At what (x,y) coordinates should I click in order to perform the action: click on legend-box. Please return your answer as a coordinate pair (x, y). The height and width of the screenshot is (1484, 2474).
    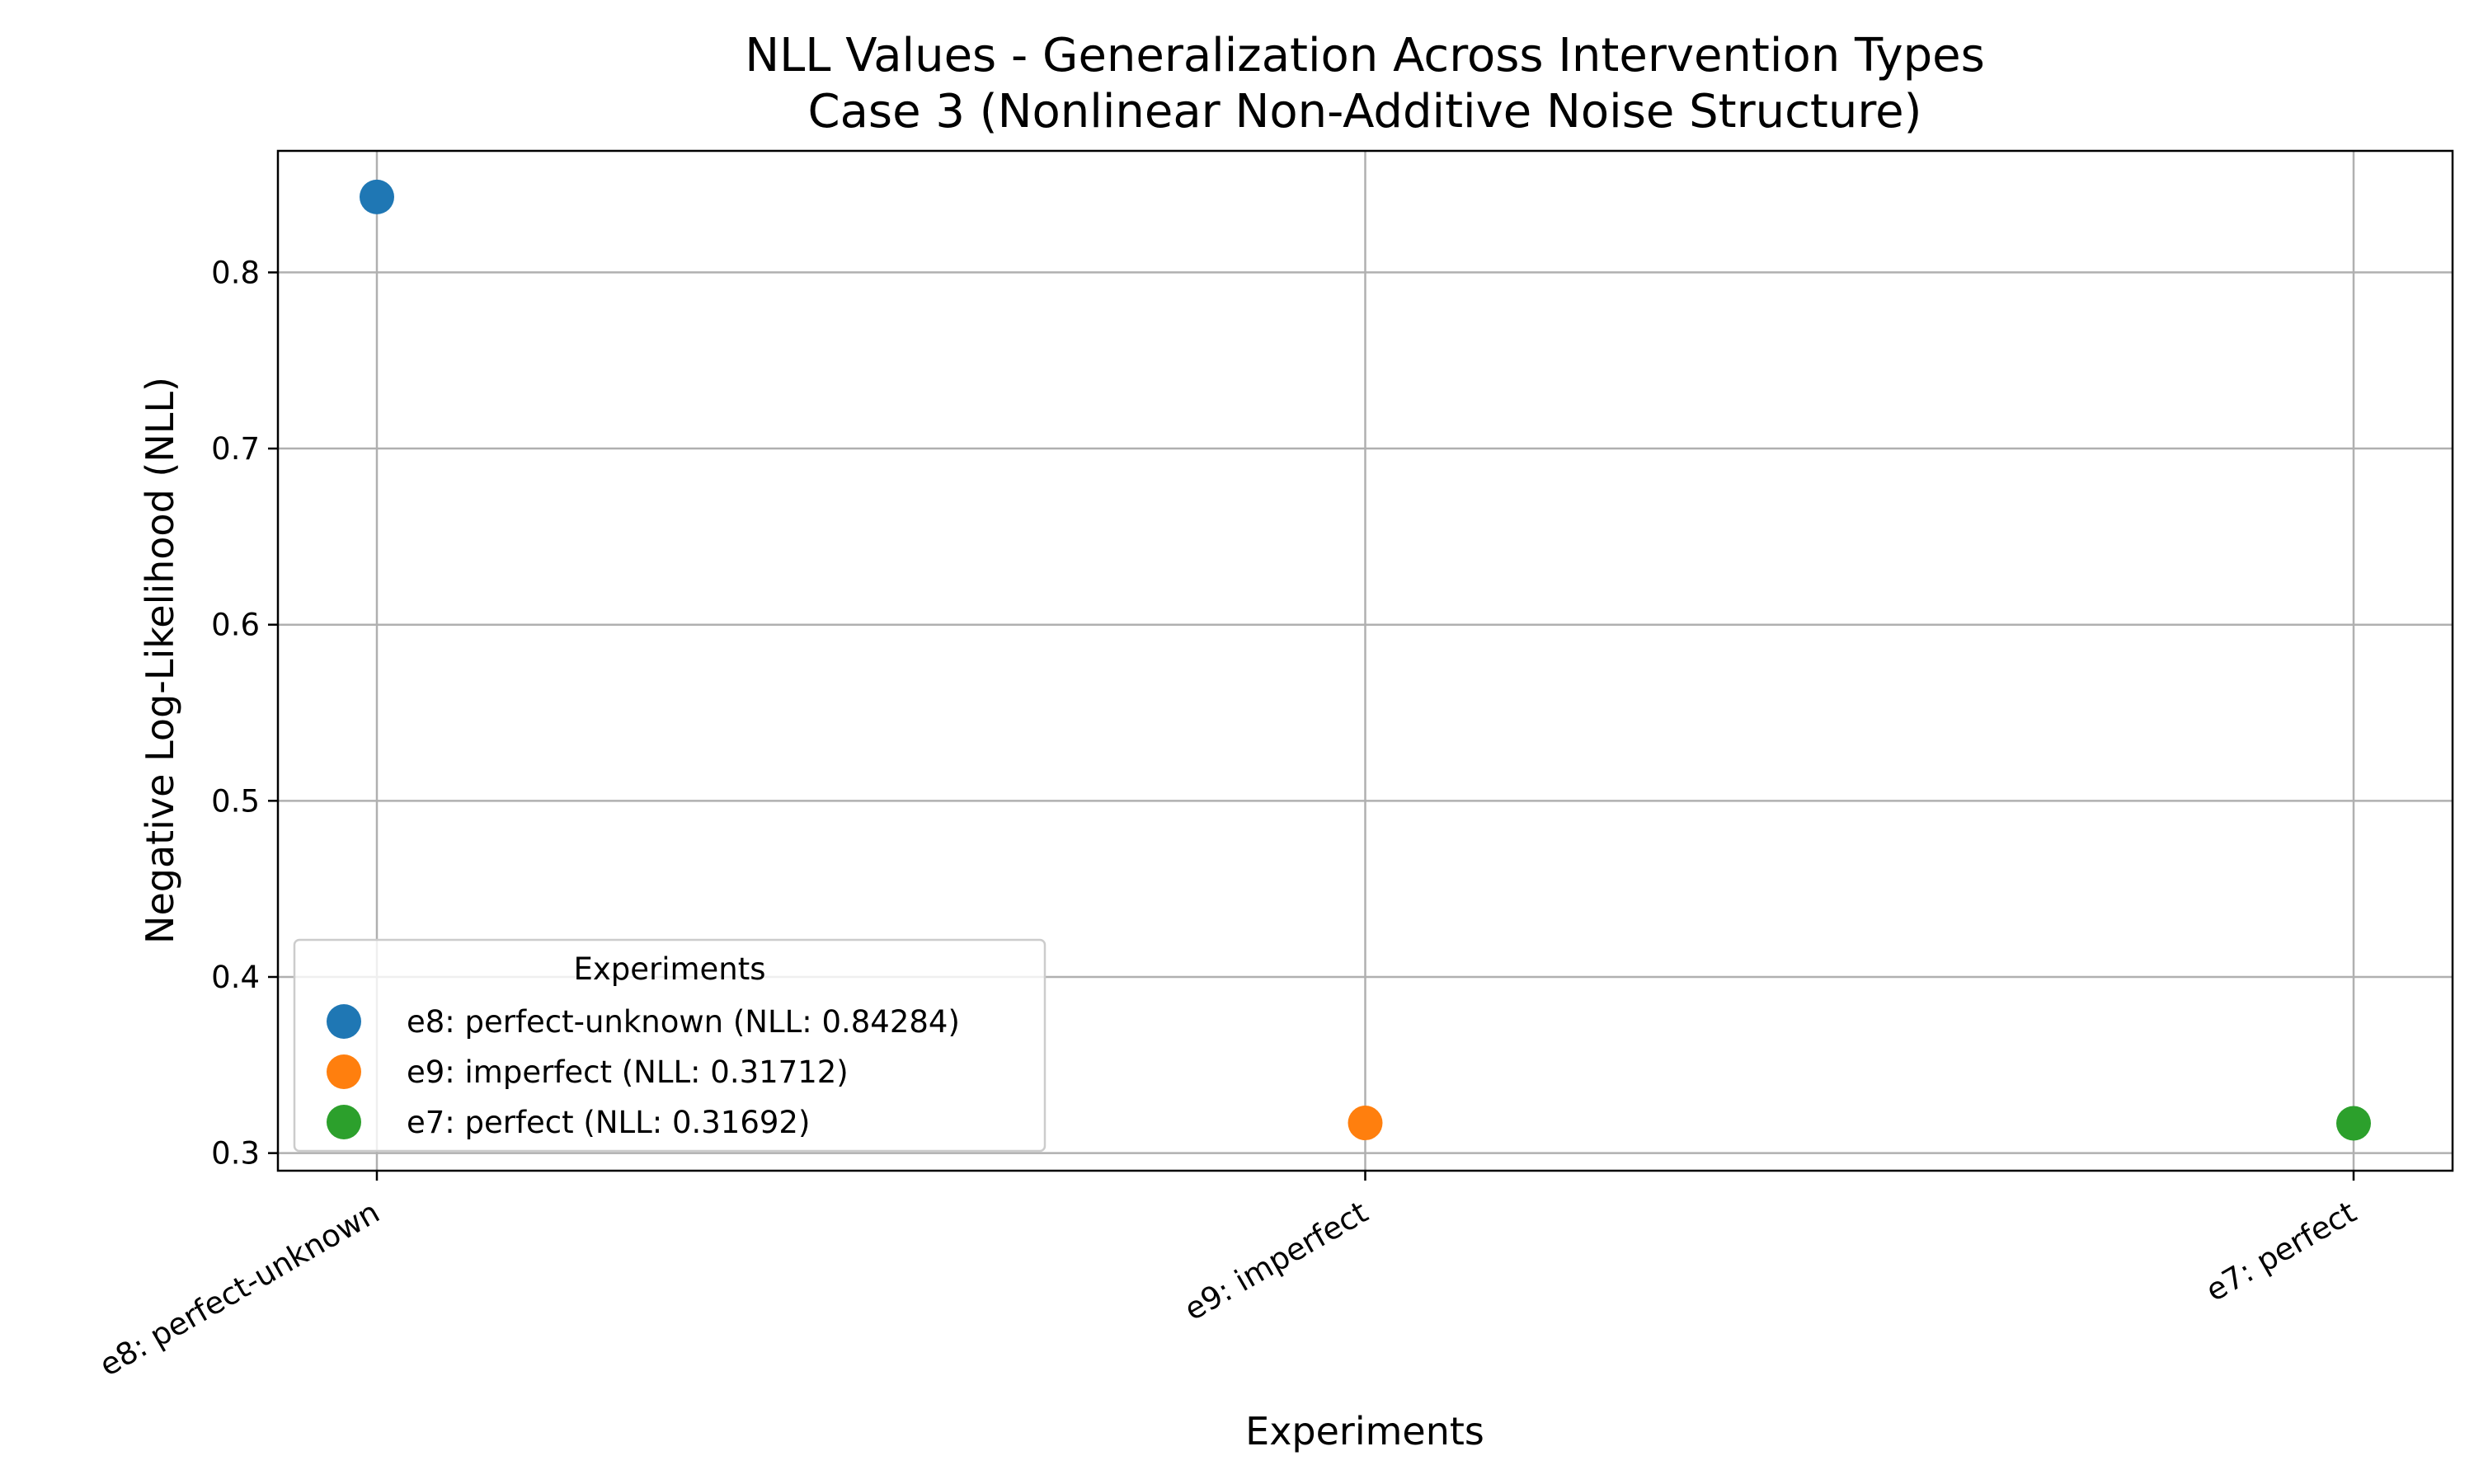
    Looking at the image, I should click on (670, 1045).